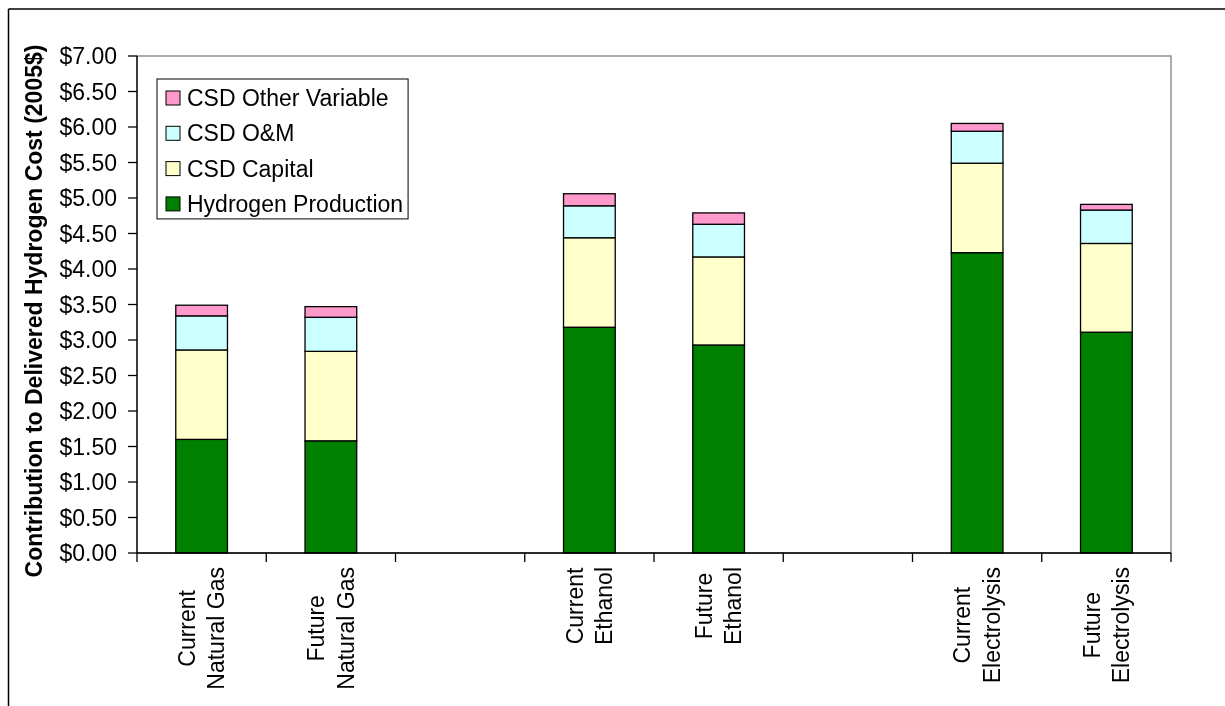  Describe the element at coordinates (88, 375) in the screenshot. I see `y-tick-label: $2.50` at that location.